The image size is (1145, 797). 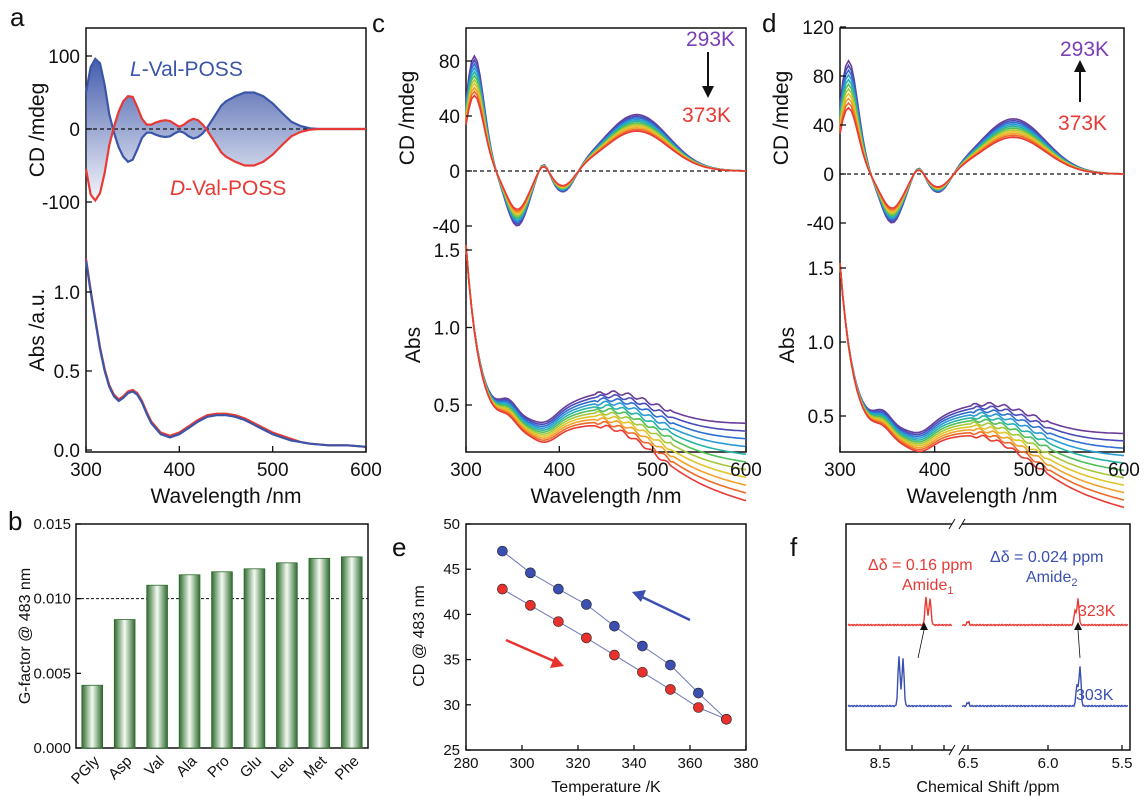 I want to click on bar-Pro, so click(x=222, y=660).